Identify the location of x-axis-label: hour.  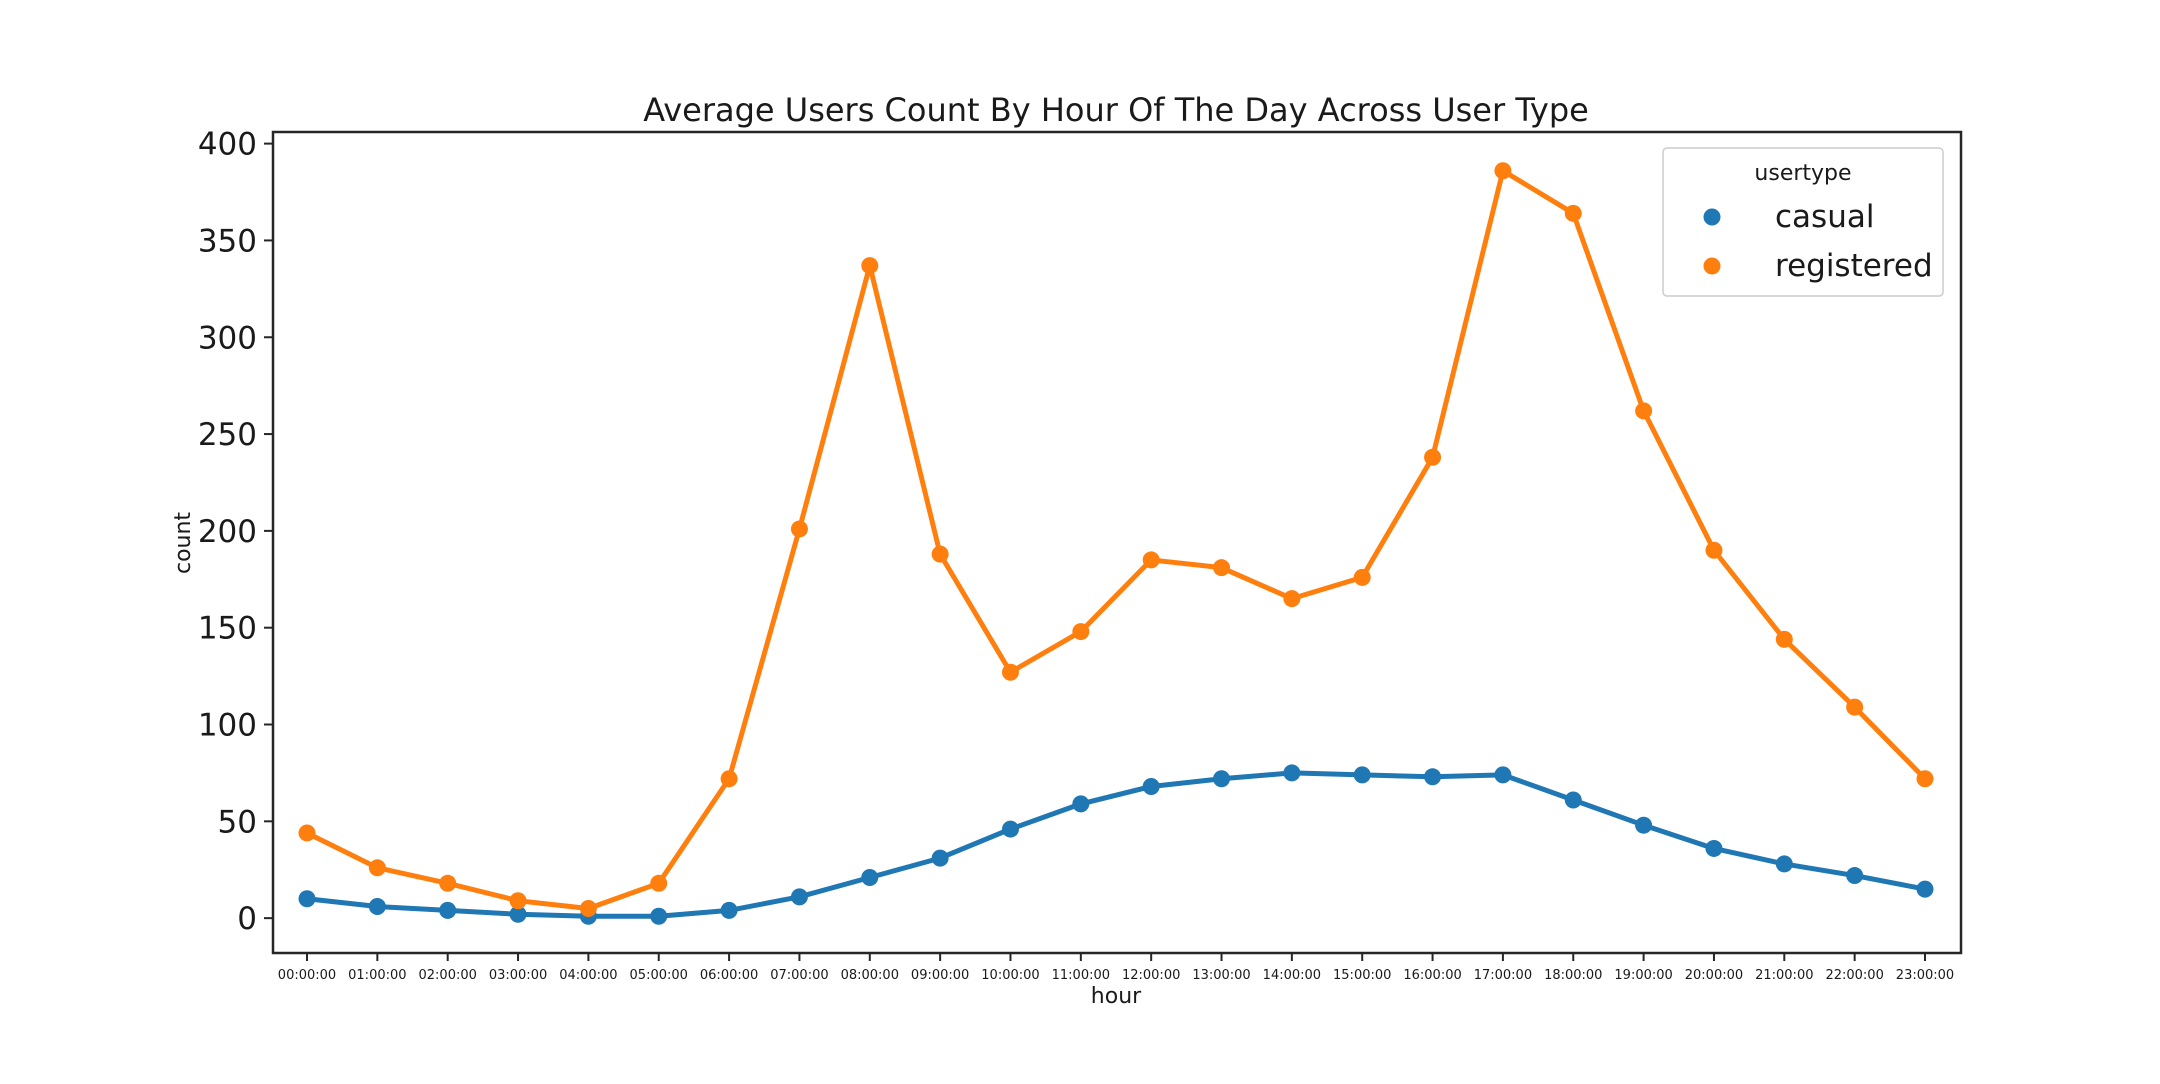
(1116, 996).